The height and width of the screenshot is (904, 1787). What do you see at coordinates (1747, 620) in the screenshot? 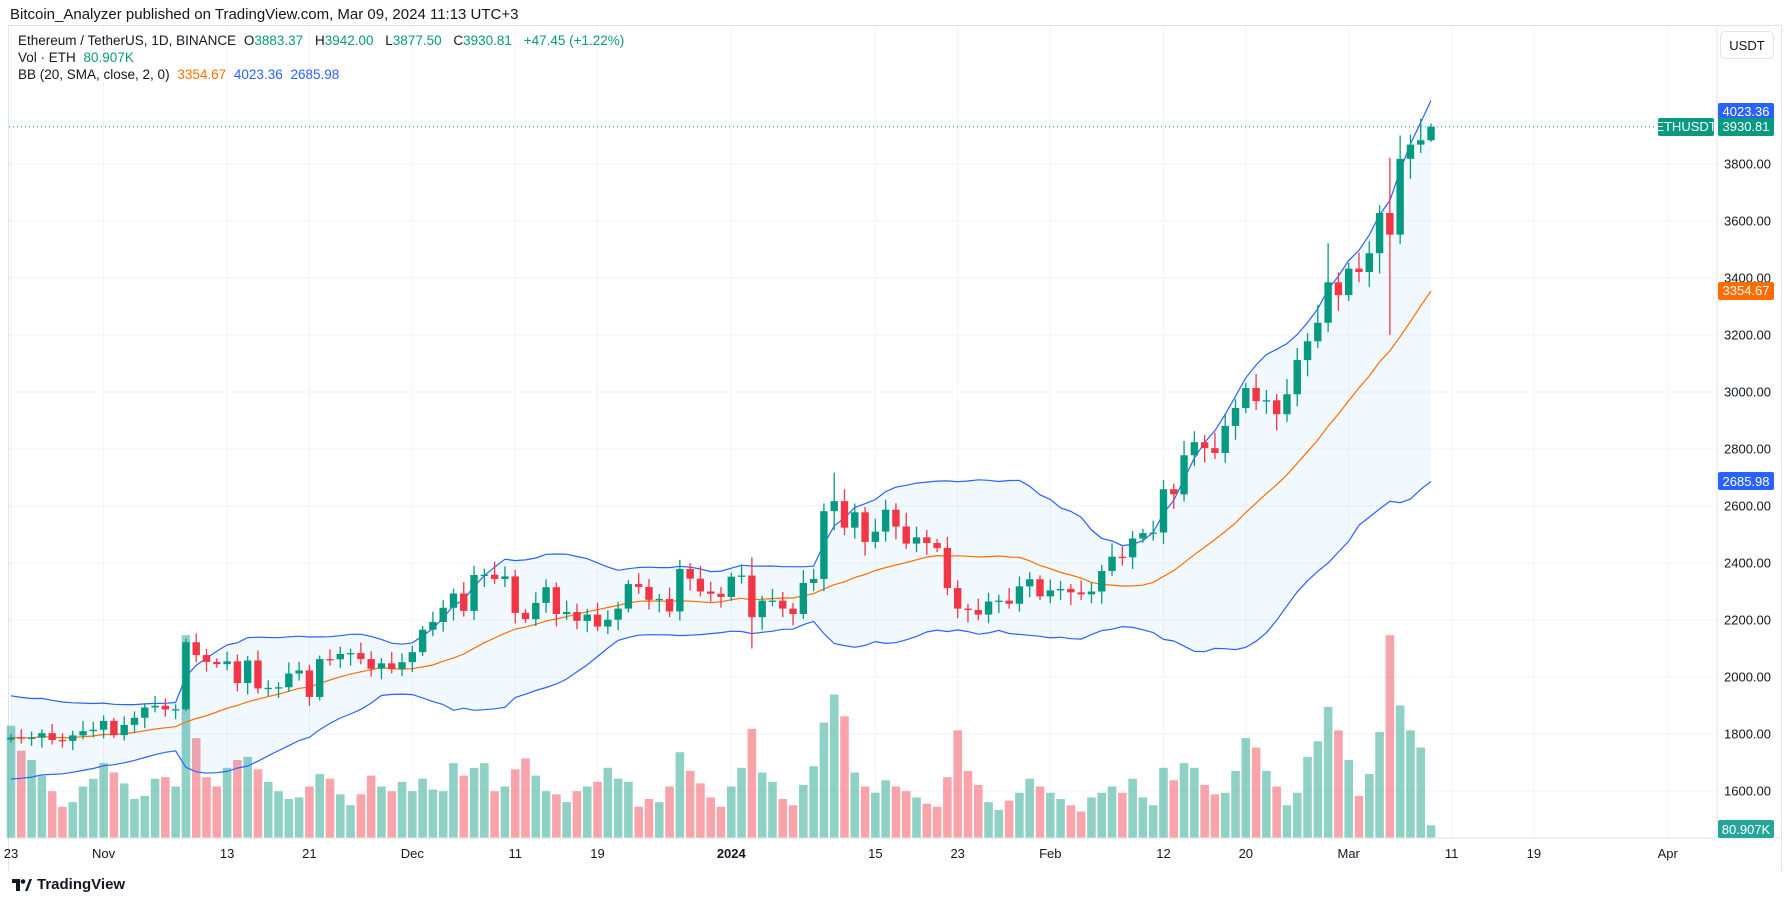
I see `price-tick-label: 2200.00` at bounding box center [1747, 620].